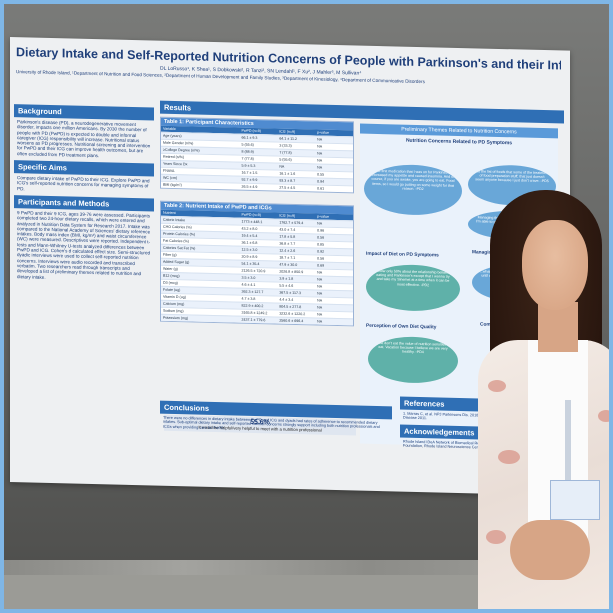 This screenshot has height=613, width=613. I want to click on table-cell: 2560.6 ± 696.4, so click(291, 321).